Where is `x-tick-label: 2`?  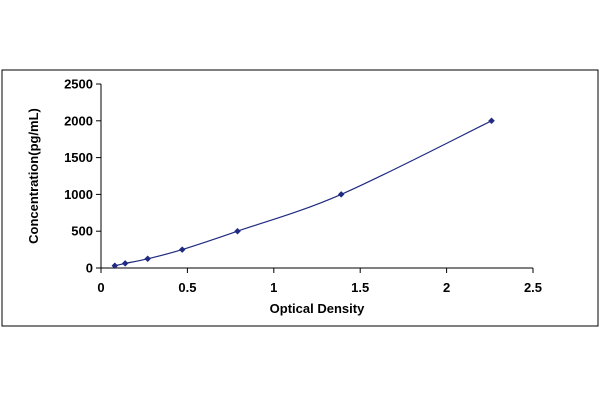 x-tick-label: 2 is located at coordinates (446, 287).